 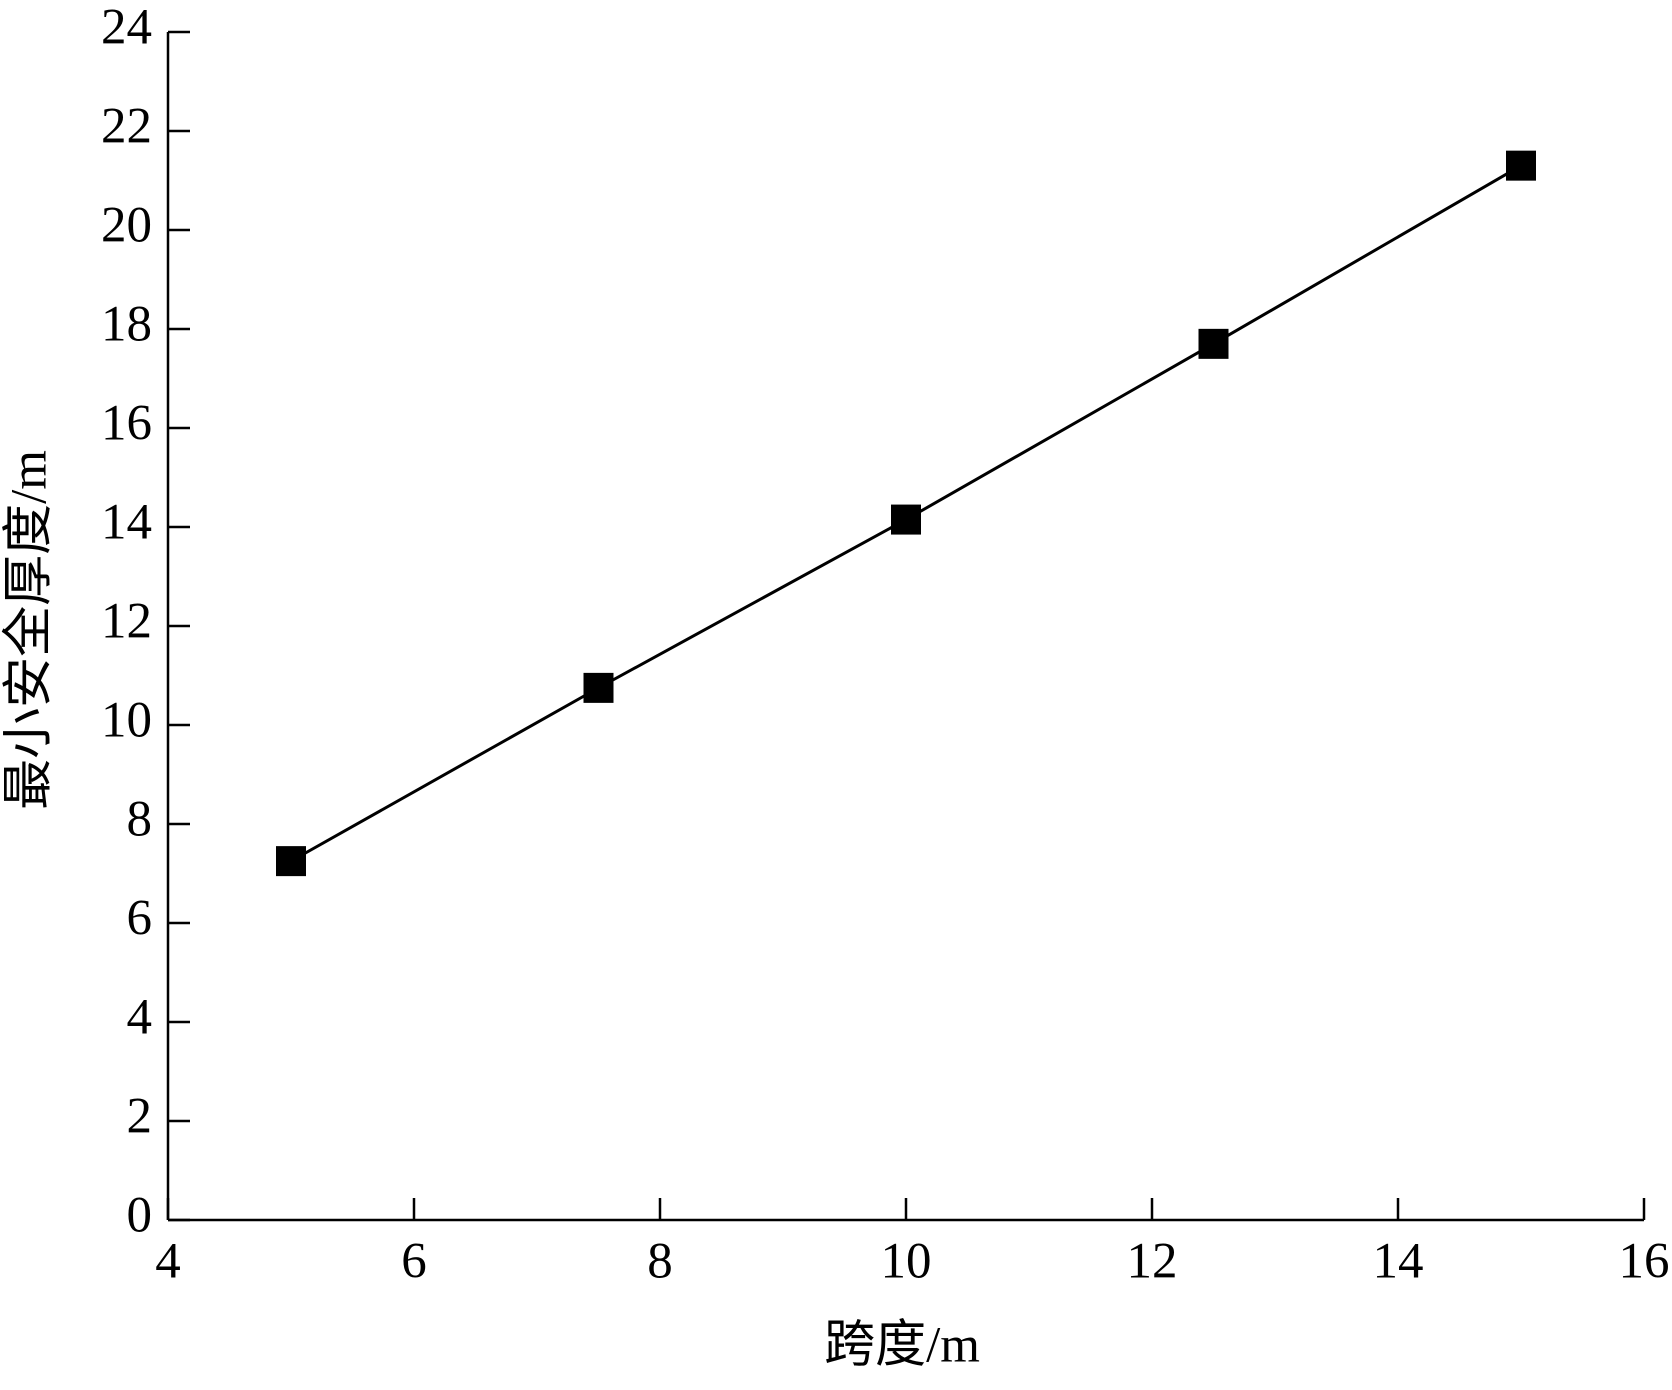 I want to click on y-tick-label: 0, so click(x=140, y=1216).